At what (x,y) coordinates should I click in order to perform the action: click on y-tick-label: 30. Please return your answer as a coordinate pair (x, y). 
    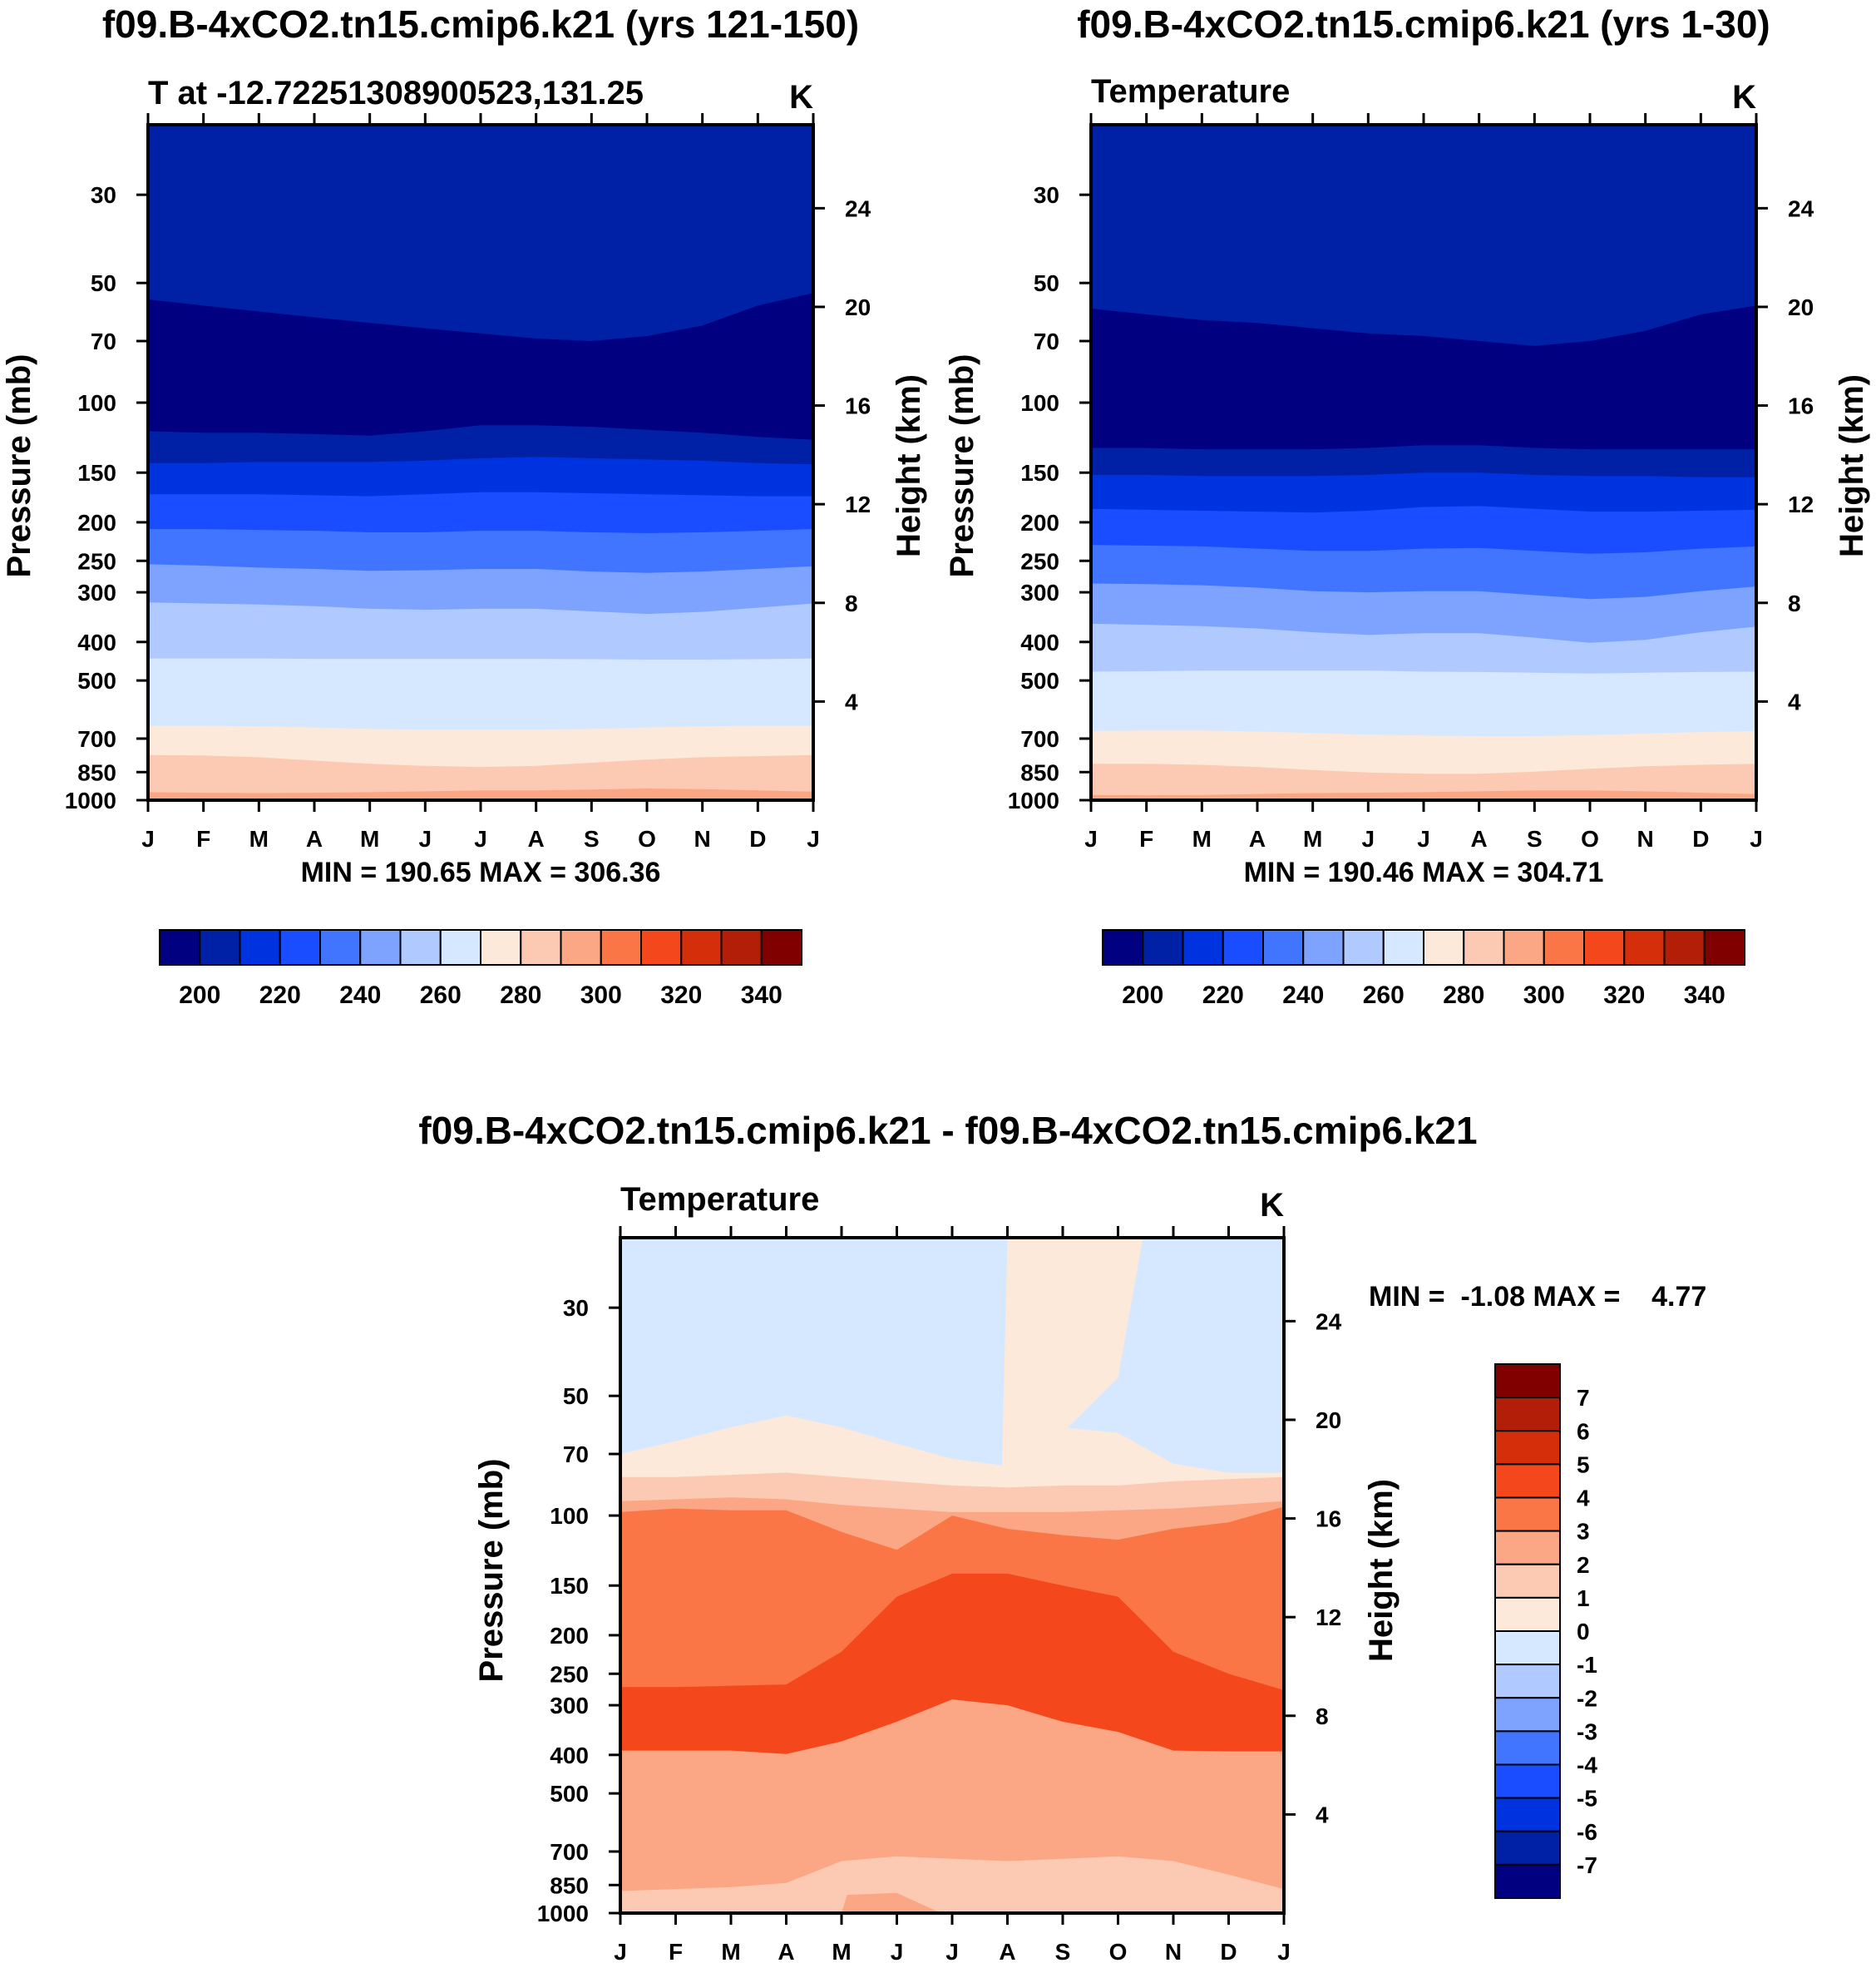
    Looking at the image, I should click on (103, 195).